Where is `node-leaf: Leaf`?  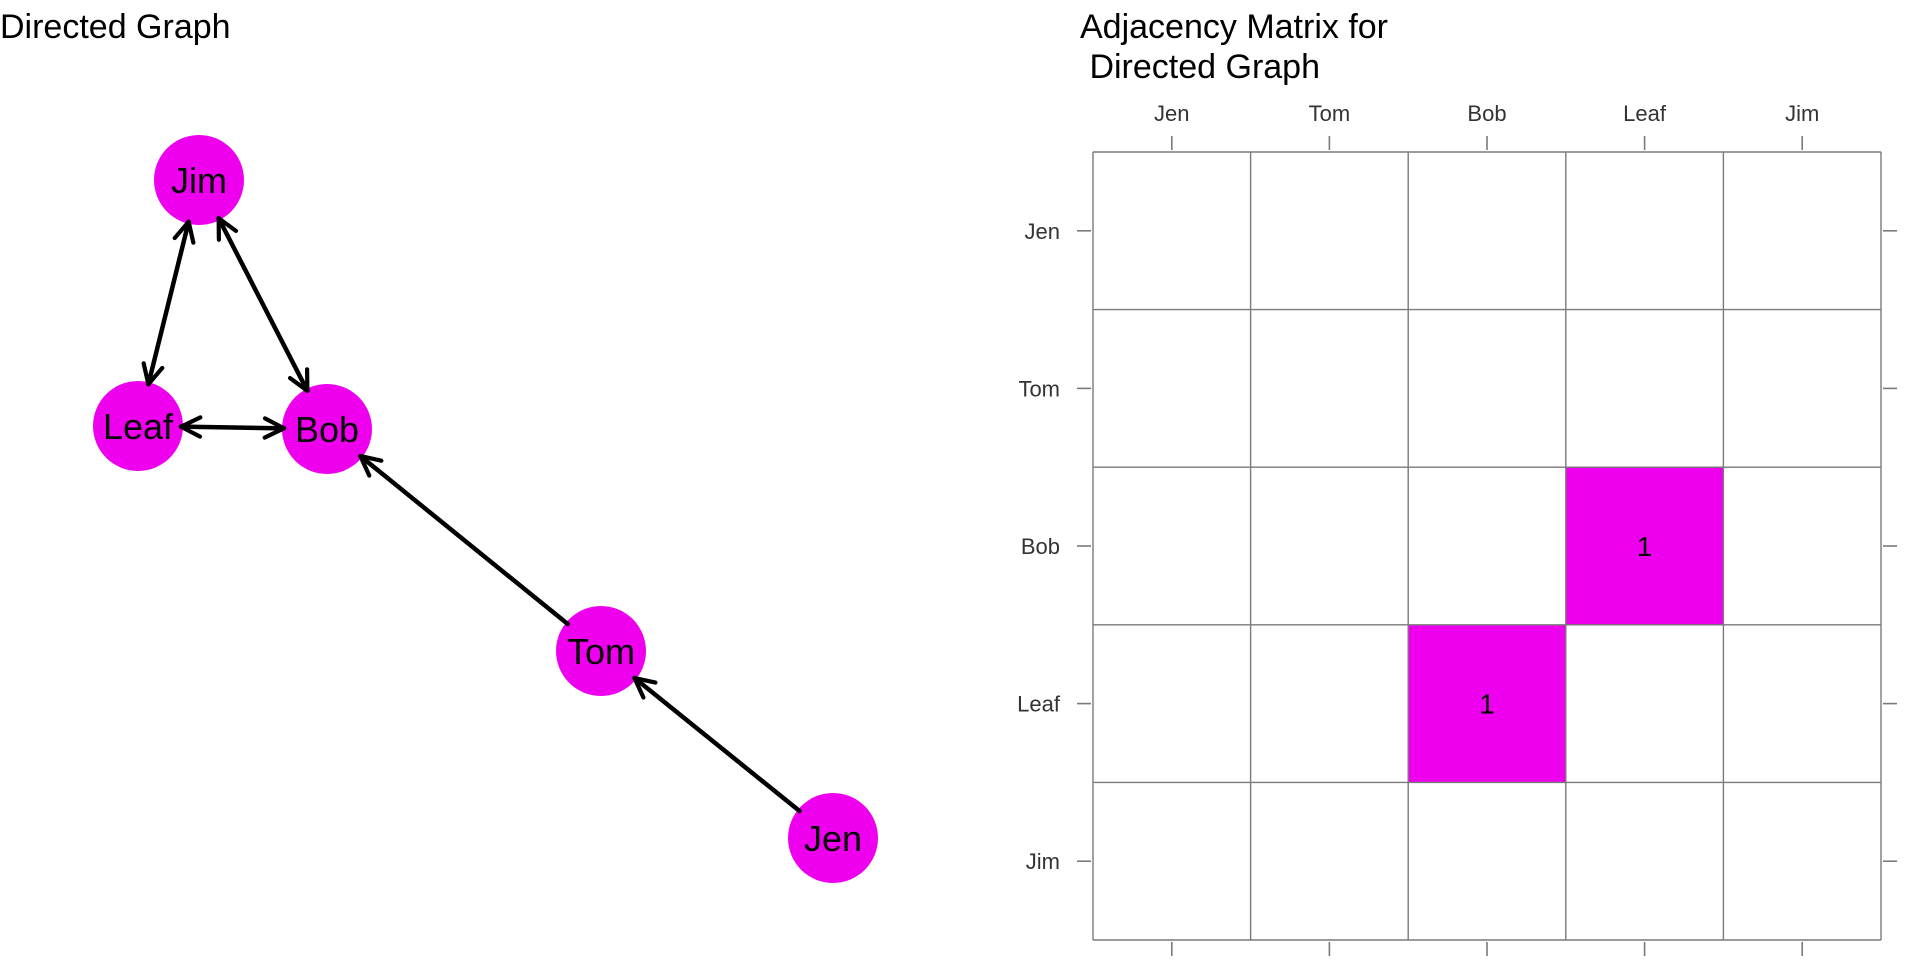
node-leaf: Leaf is located at coordinates (138, 426).